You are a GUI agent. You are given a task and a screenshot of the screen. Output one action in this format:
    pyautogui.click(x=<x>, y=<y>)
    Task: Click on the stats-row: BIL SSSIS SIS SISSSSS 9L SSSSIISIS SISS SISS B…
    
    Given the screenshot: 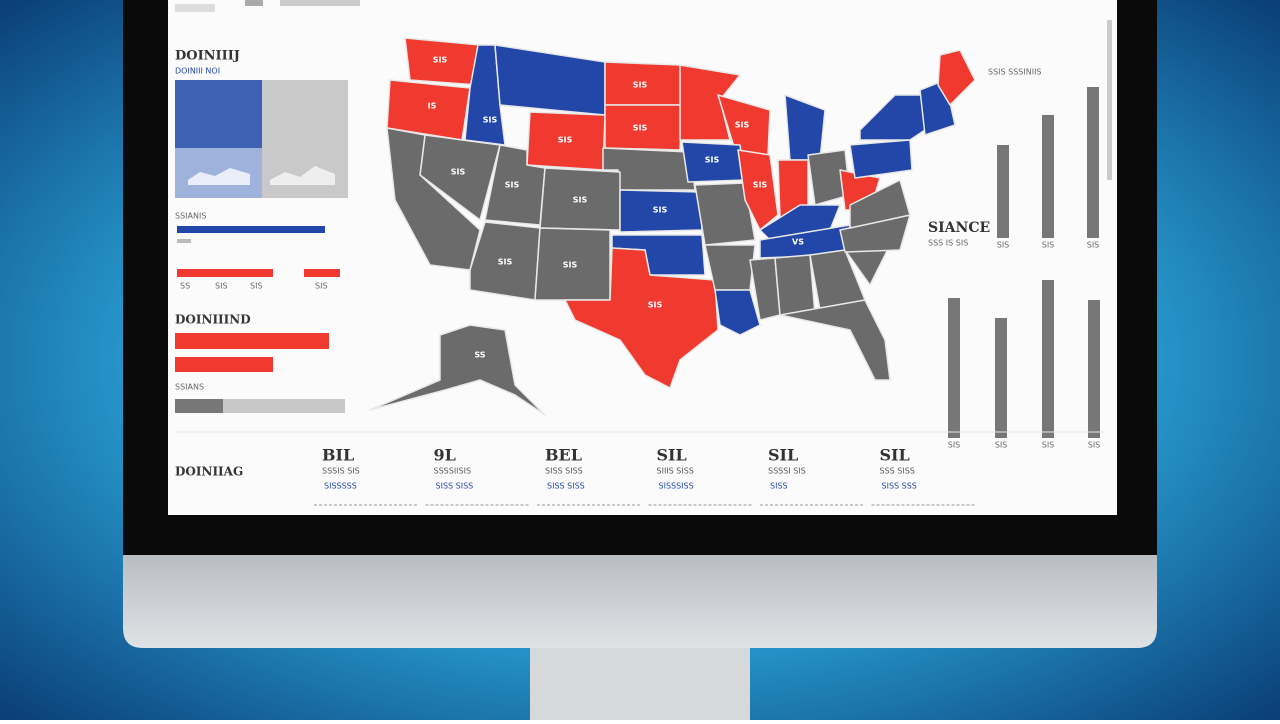 What is the action you would take?
    pyautogui.click(x=644, y=476)
    